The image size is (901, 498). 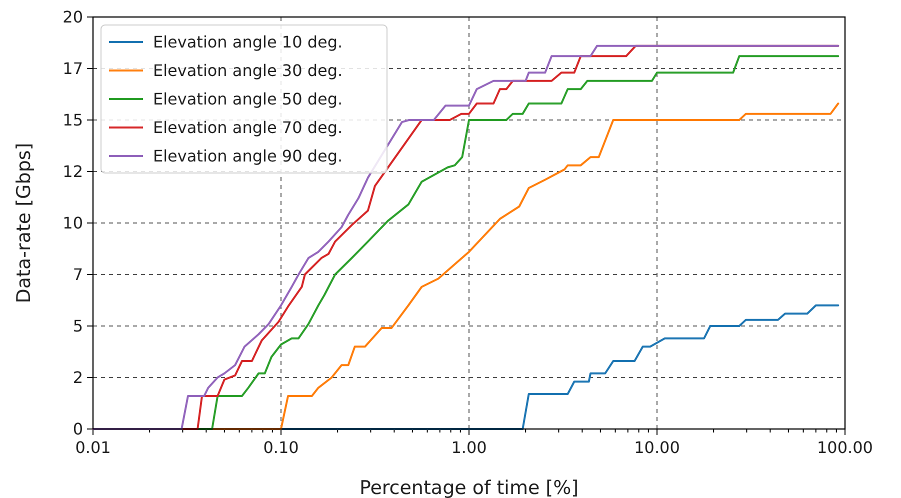 I want to click on legend-label: Elevation angle 10 deg., so click(x=248, y=42).